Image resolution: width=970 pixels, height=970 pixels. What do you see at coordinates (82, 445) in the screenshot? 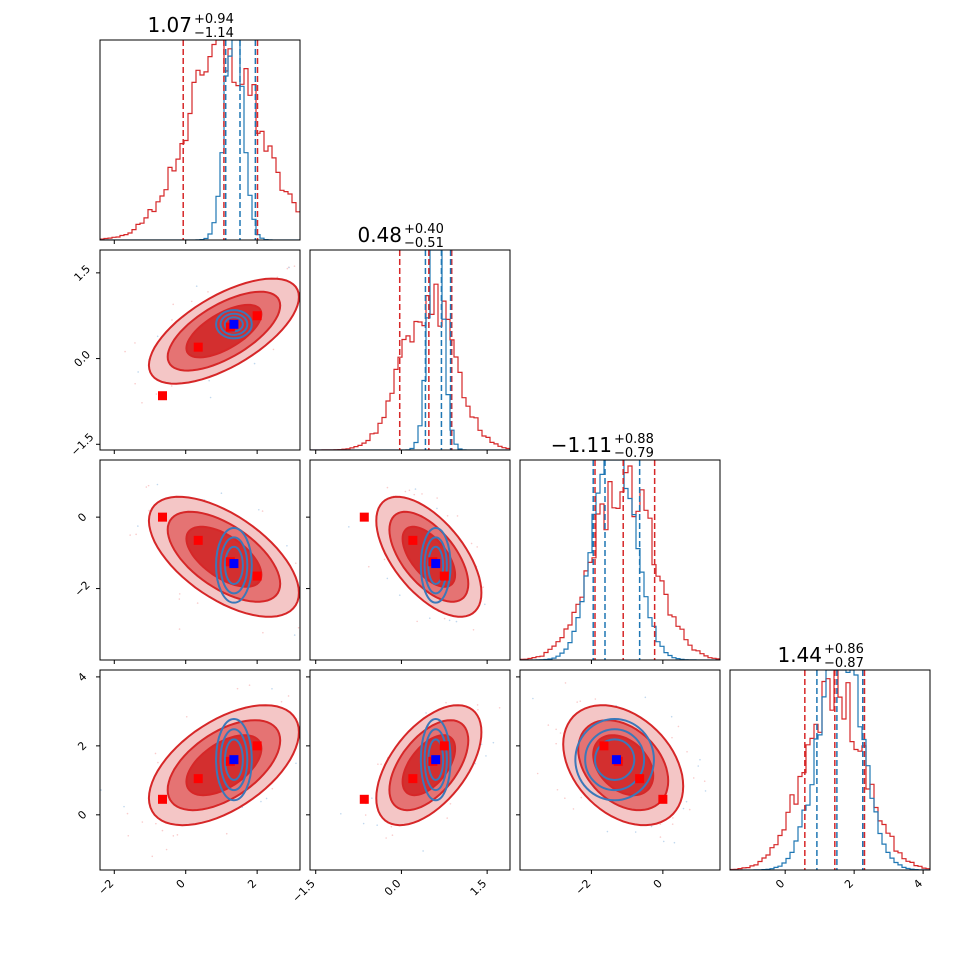
I see `y-tick-label: −1.5` at bounding box center [82, 445].